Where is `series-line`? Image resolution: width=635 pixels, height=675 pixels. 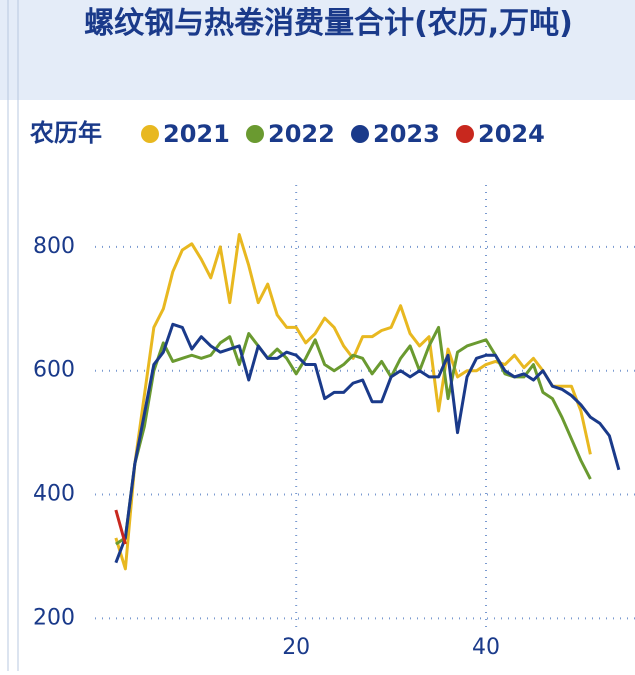
series-line is located at coordinates (120, 527).